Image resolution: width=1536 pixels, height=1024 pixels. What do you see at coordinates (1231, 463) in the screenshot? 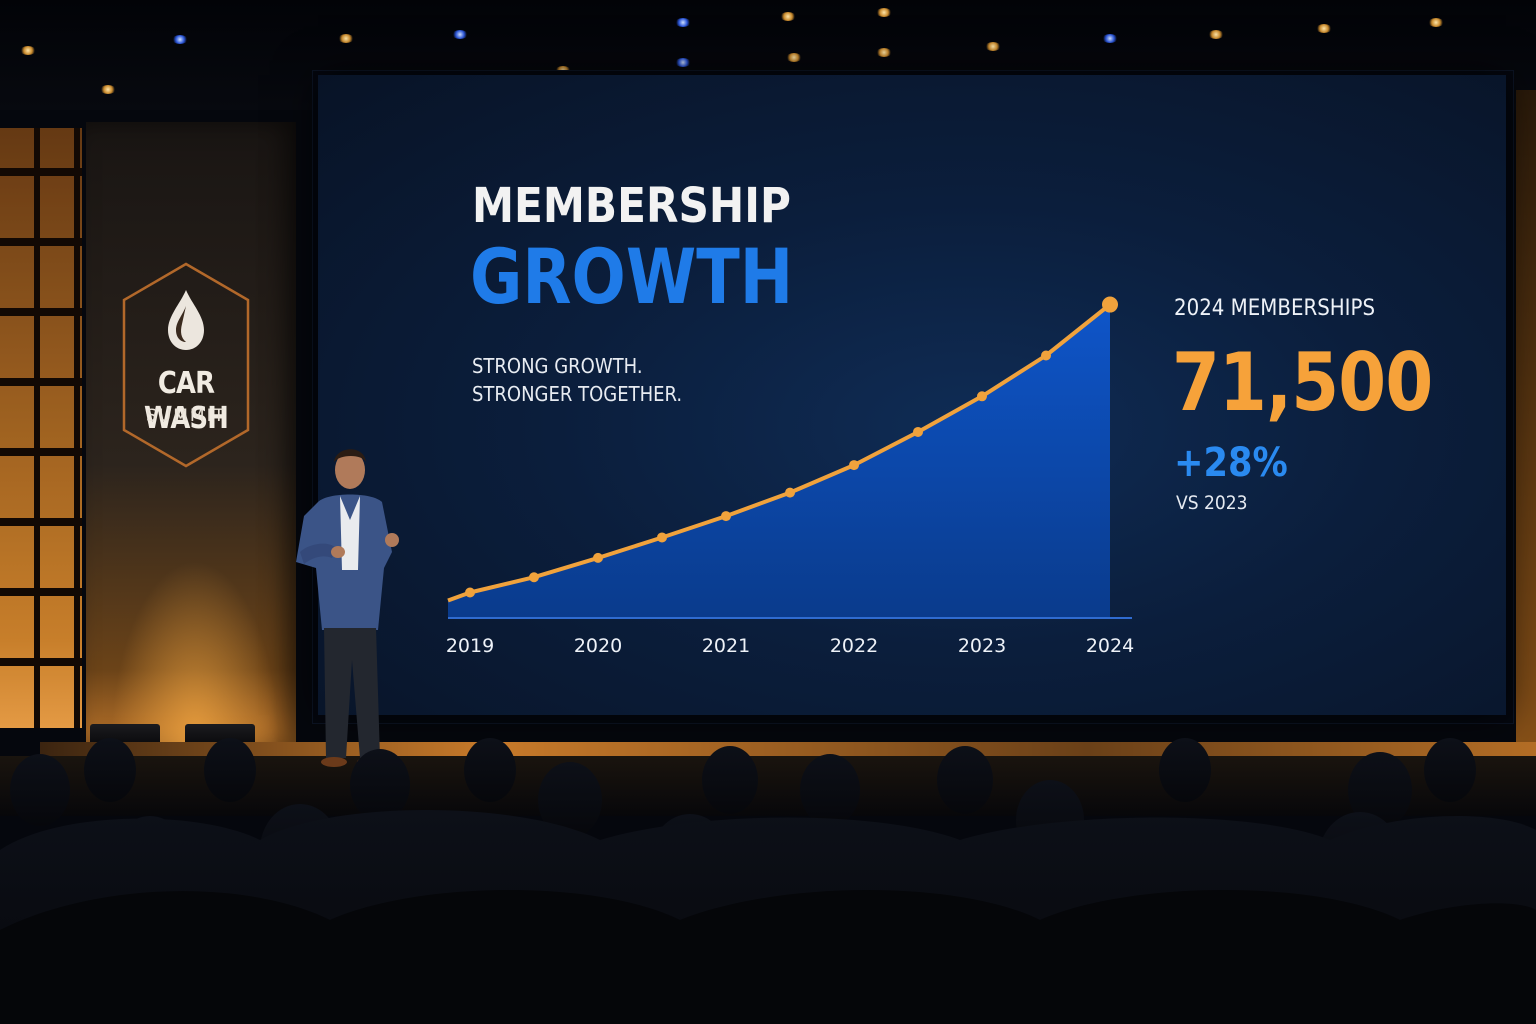
I see `kpi-change: +28%` at bounding box center [1231, 463].